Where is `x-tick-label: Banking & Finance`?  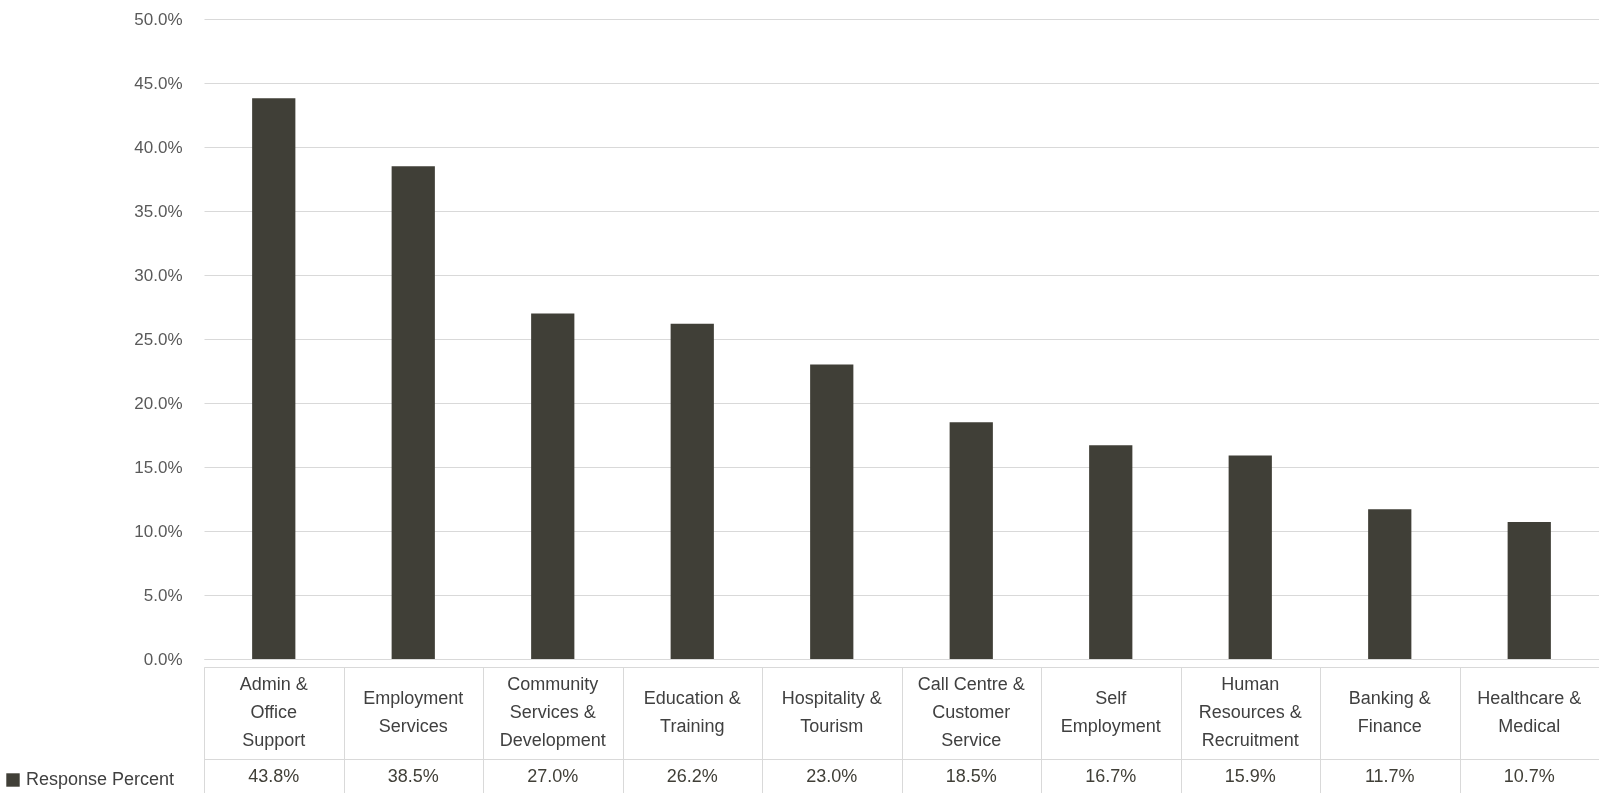
x-tick-label: Banking & Finance is located at coordinates (1389, 711).